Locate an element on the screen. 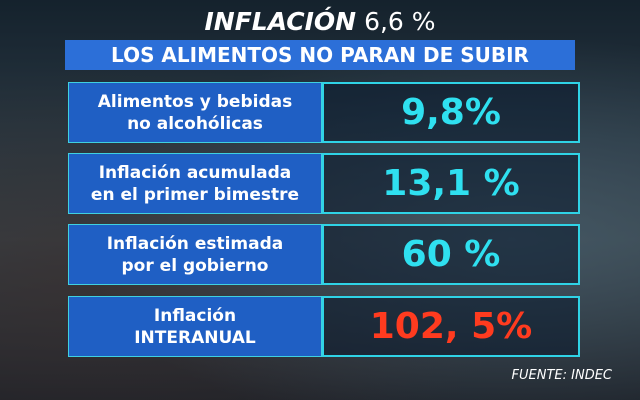  stat-label: Inflación acumulada en el primer bimestre is located at coordinates (195, 183).